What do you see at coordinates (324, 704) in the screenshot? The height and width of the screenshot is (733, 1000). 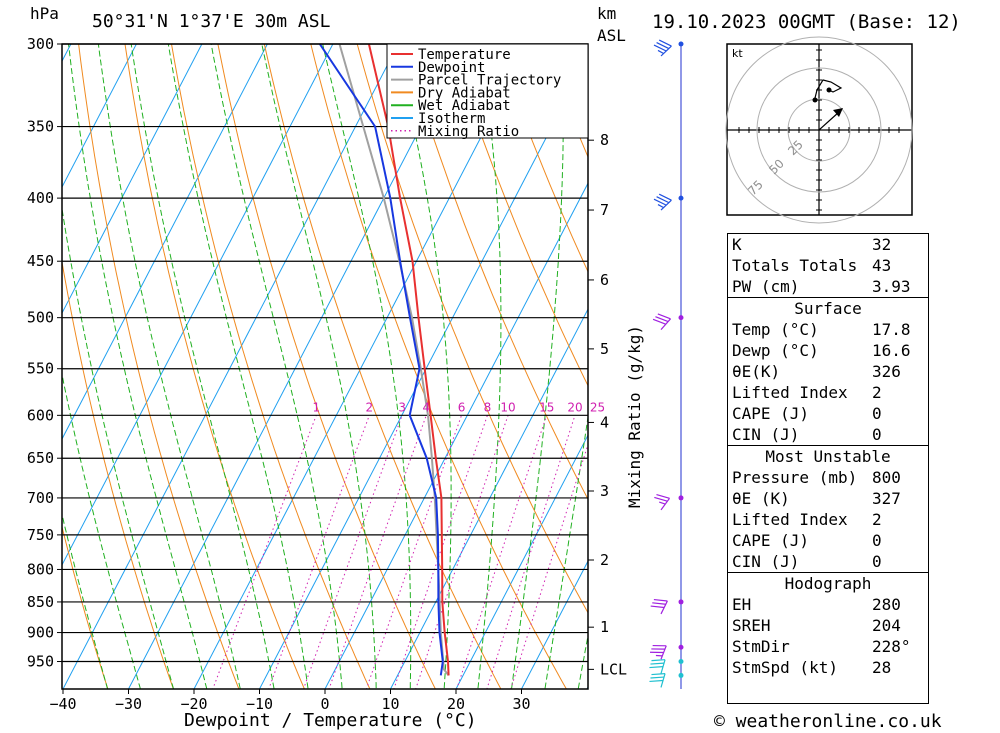 I see `temp-tick-label: 0` at bounding box center [324, 704].